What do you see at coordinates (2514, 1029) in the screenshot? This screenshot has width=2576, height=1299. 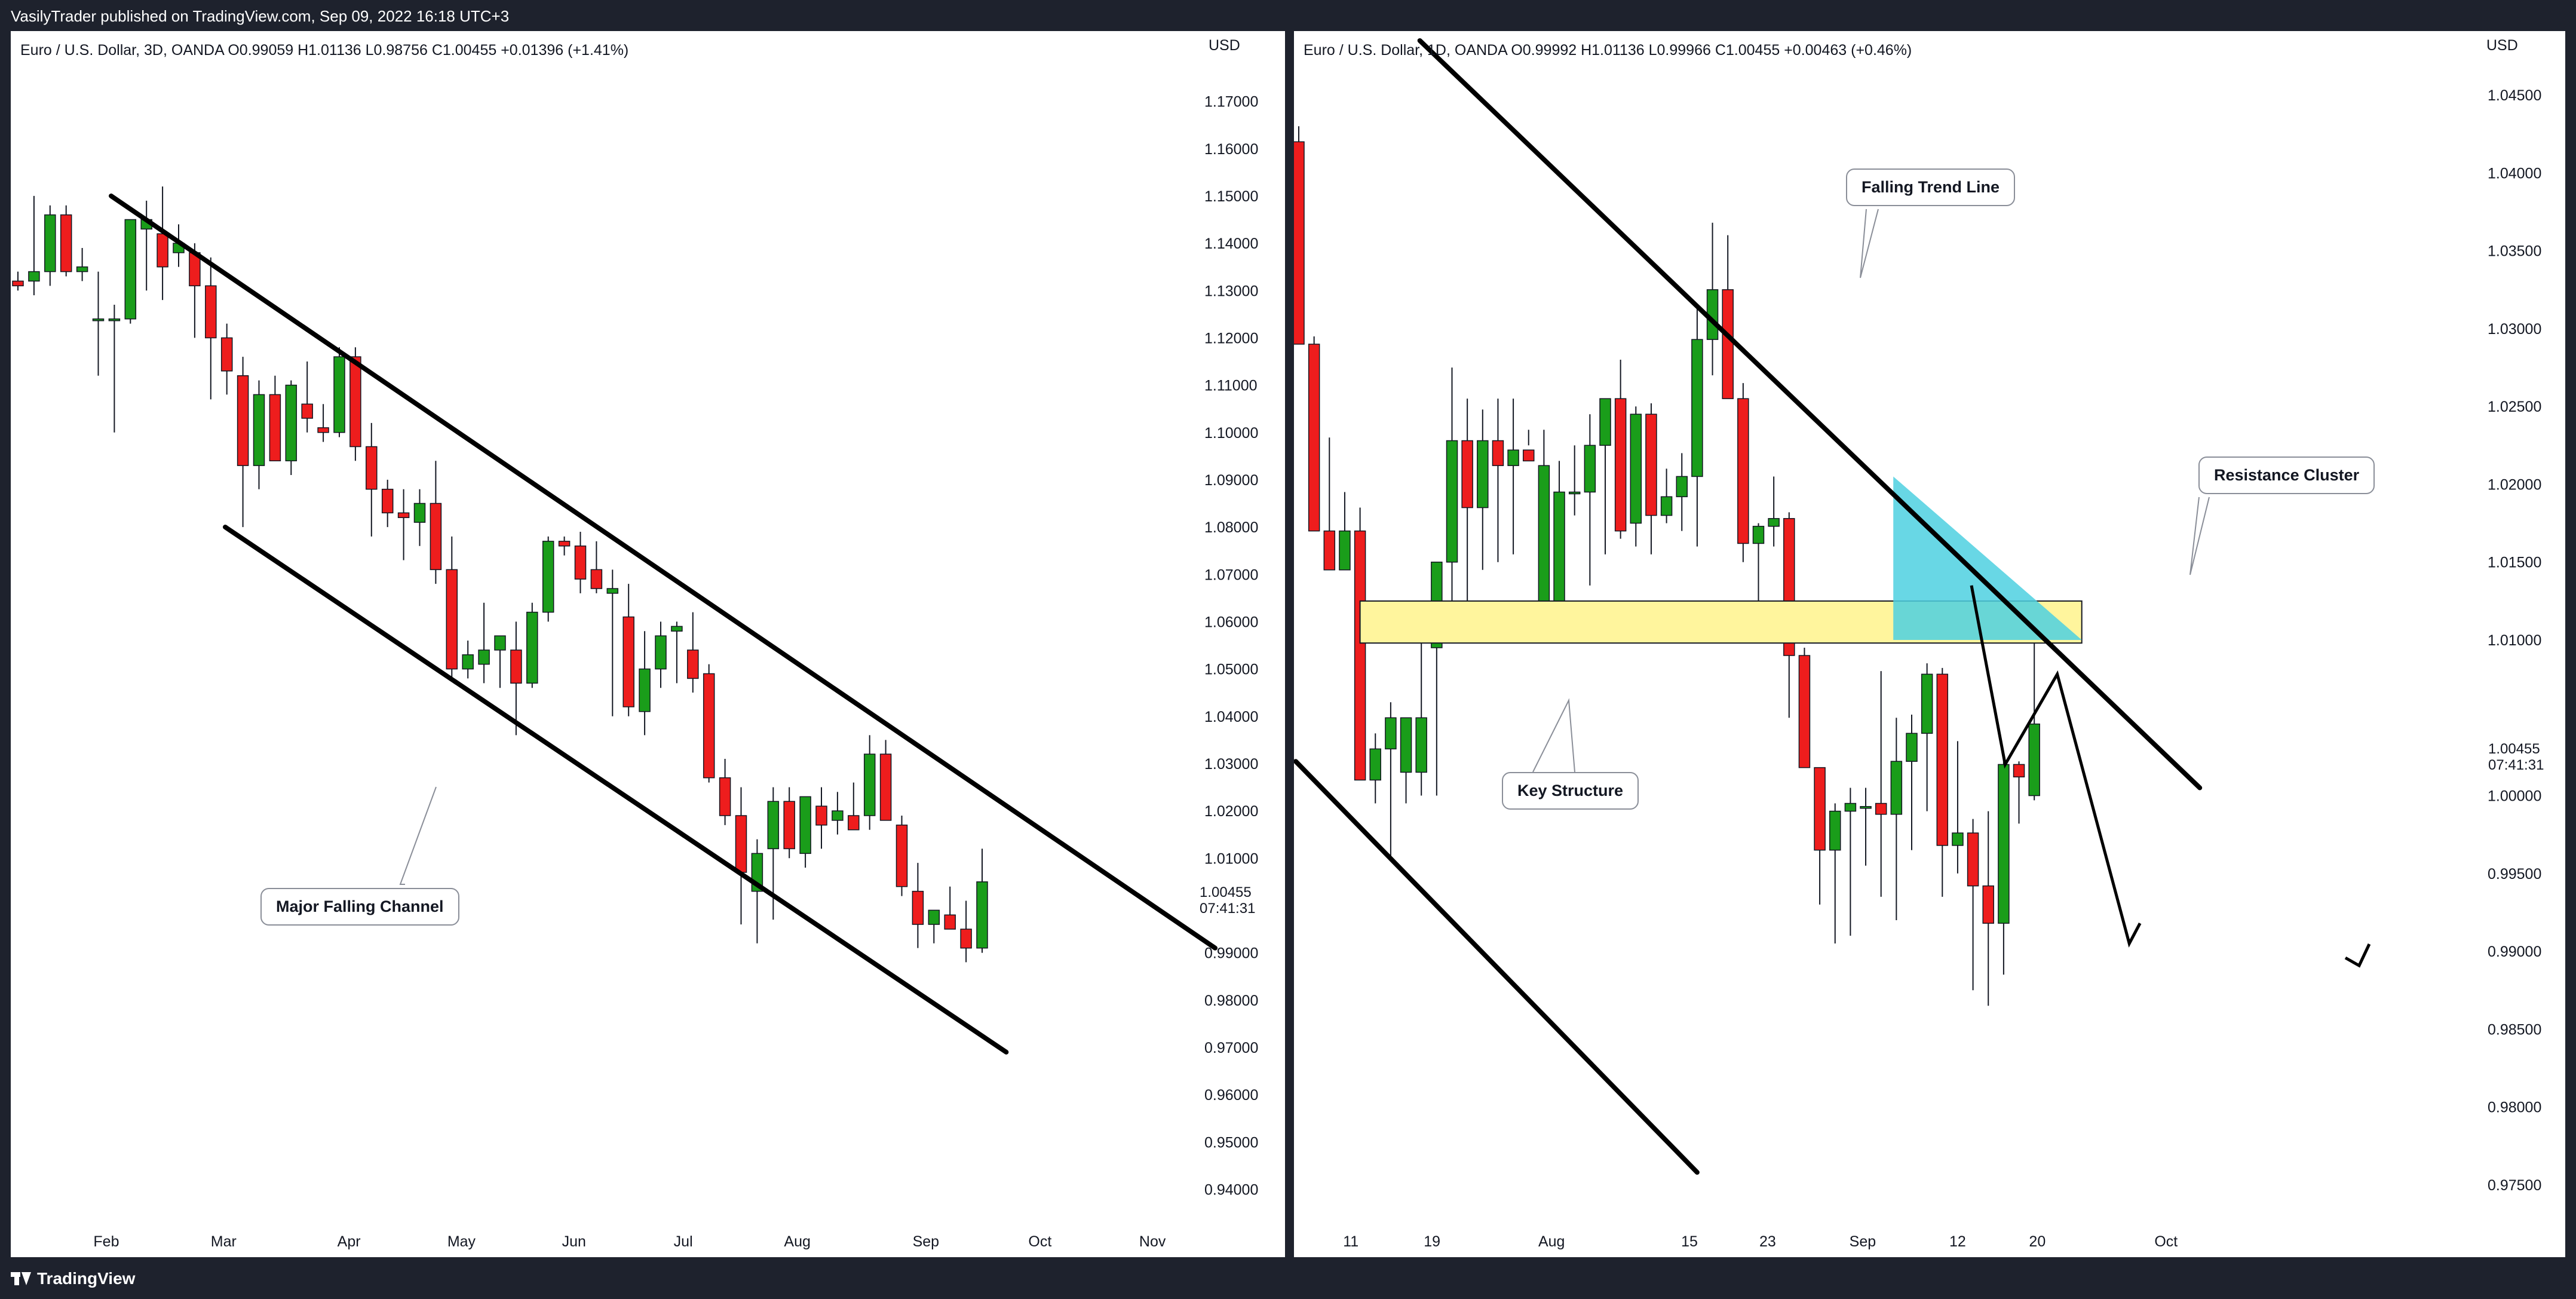 I see `price-axis-tick: 0.98500` at bounding box center [2514, 1029].